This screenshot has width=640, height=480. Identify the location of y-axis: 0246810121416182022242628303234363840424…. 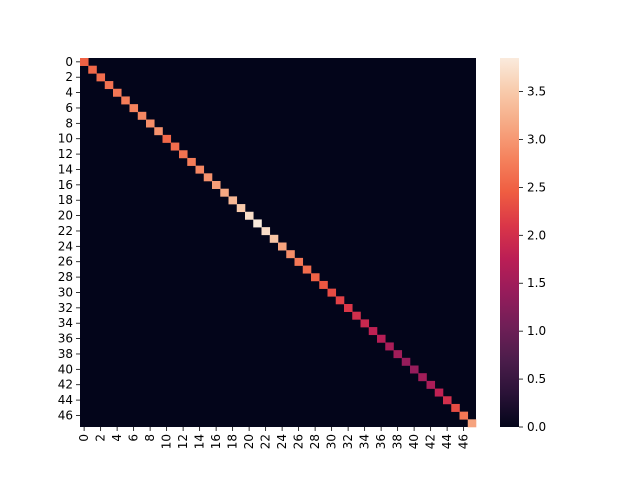
(69, 238).